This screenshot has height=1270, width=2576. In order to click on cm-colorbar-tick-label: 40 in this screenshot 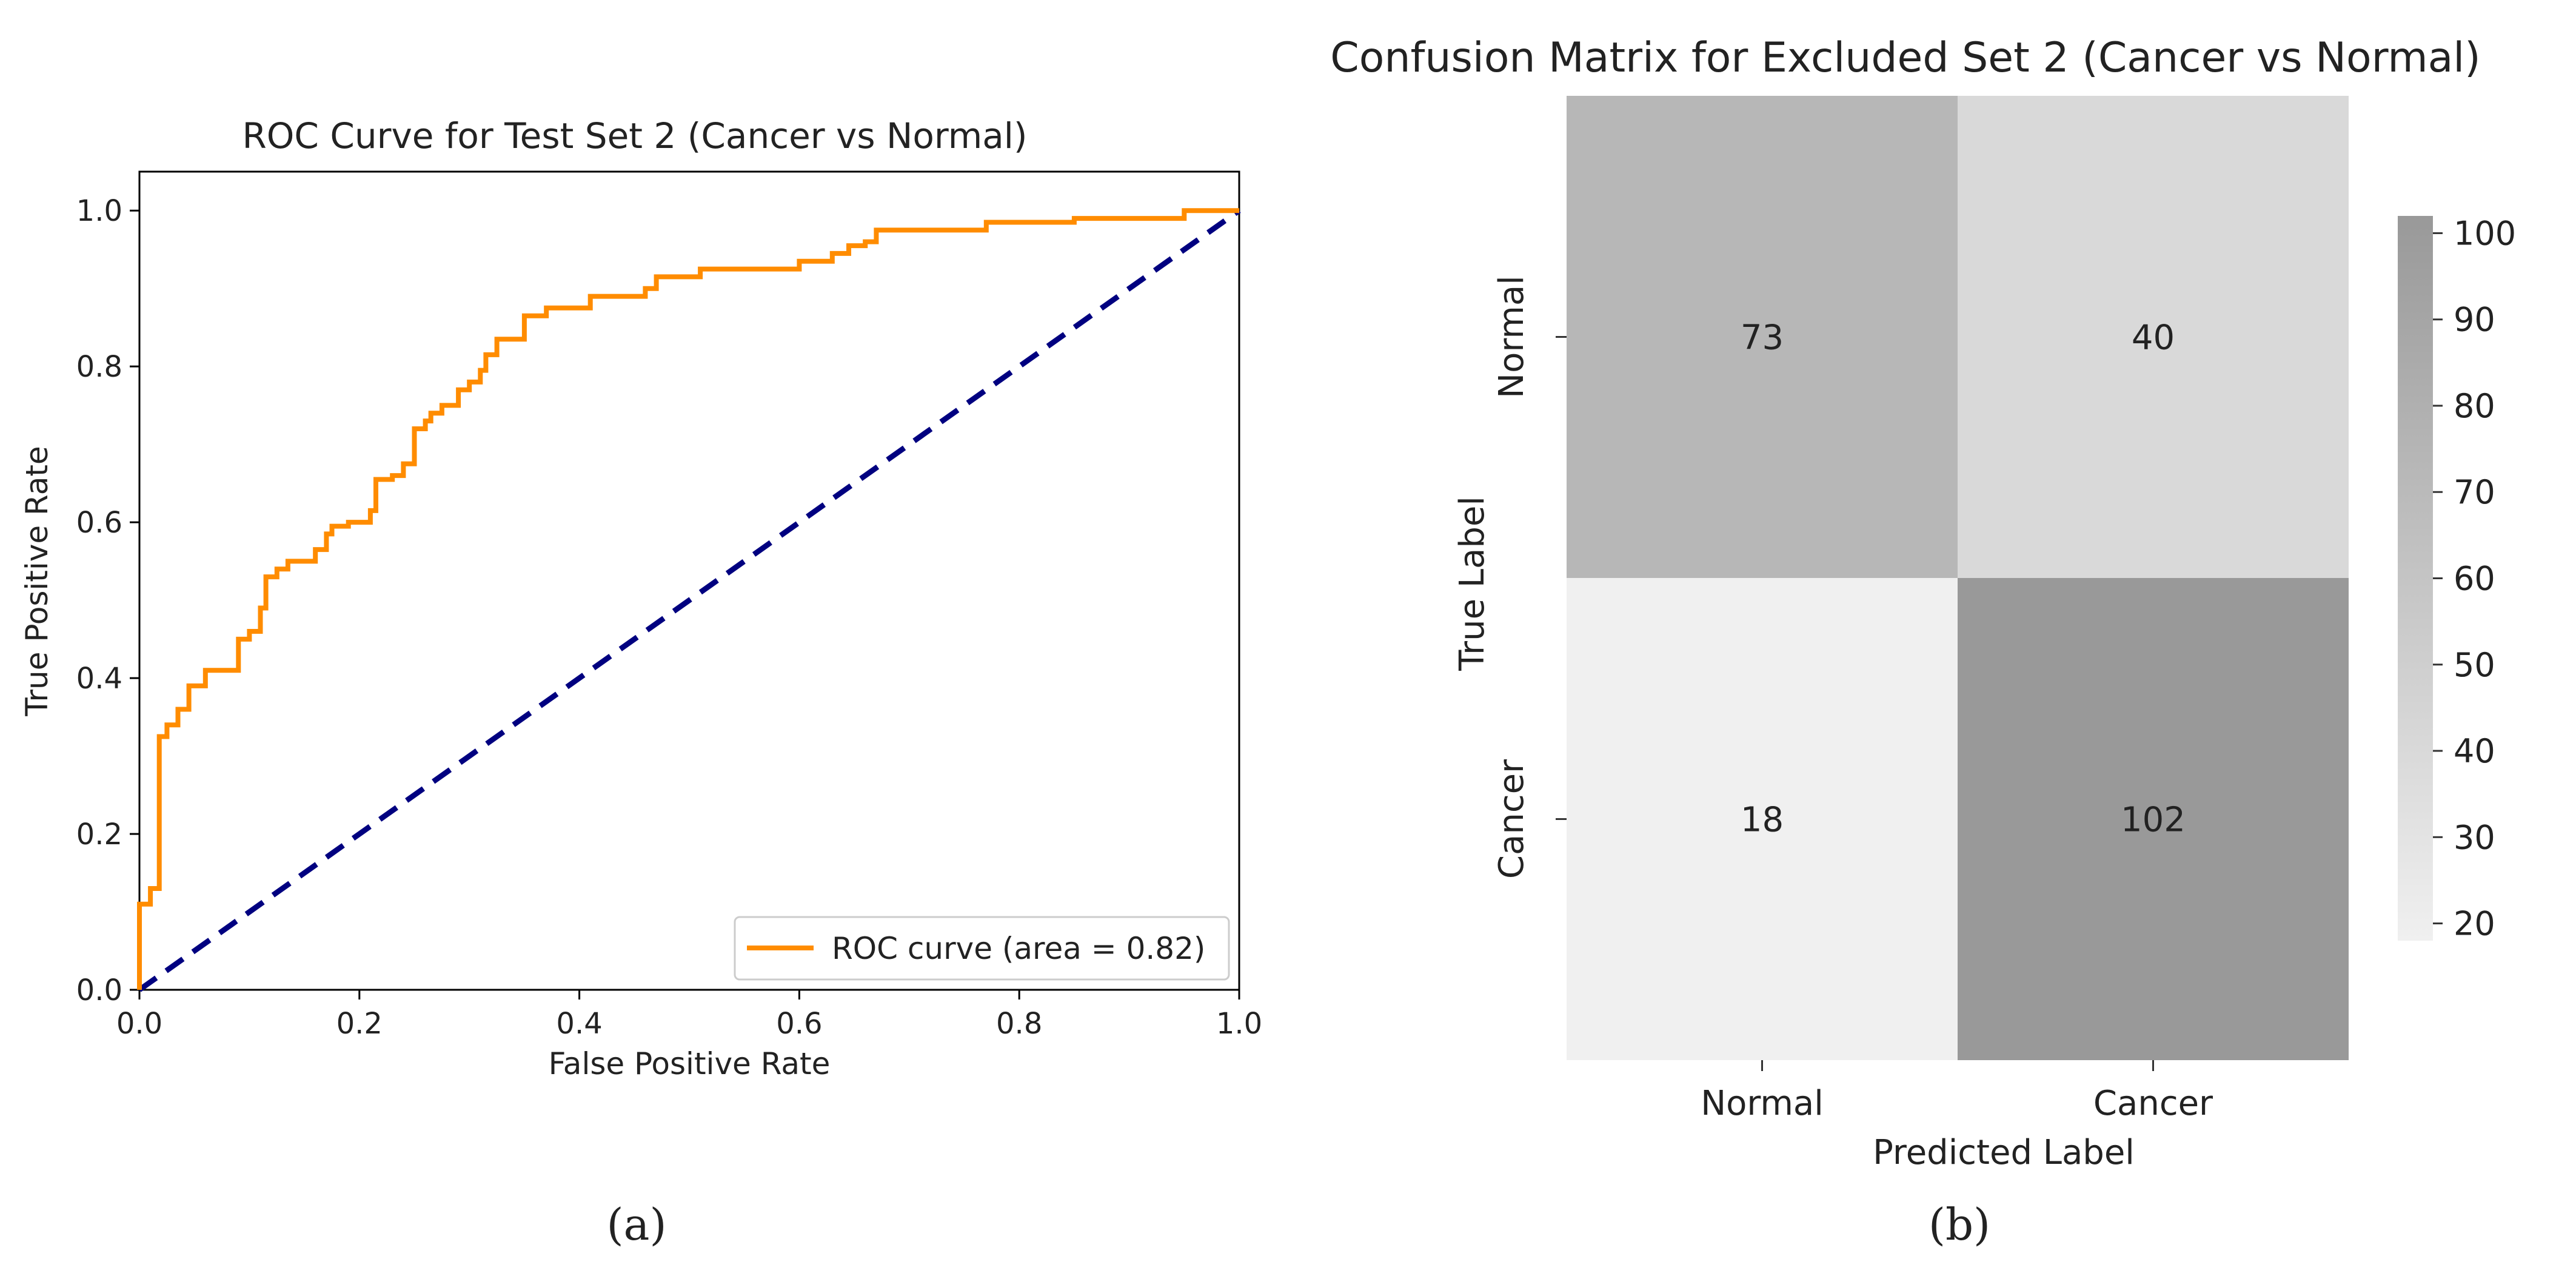, I will do `click(2474, 751)`.